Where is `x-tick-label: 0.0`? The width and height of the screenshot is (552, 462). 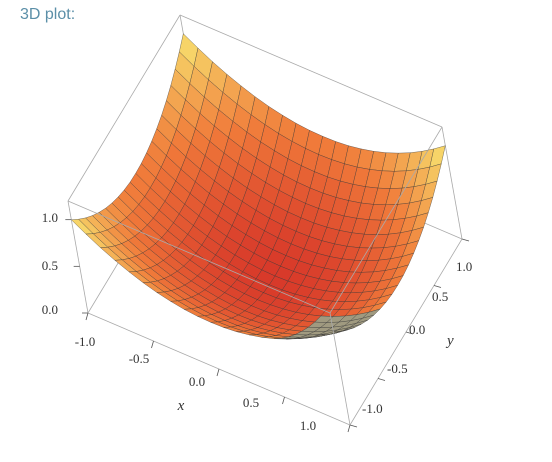 x-tick-label: 0.0 is located at coordinates (197, 381).